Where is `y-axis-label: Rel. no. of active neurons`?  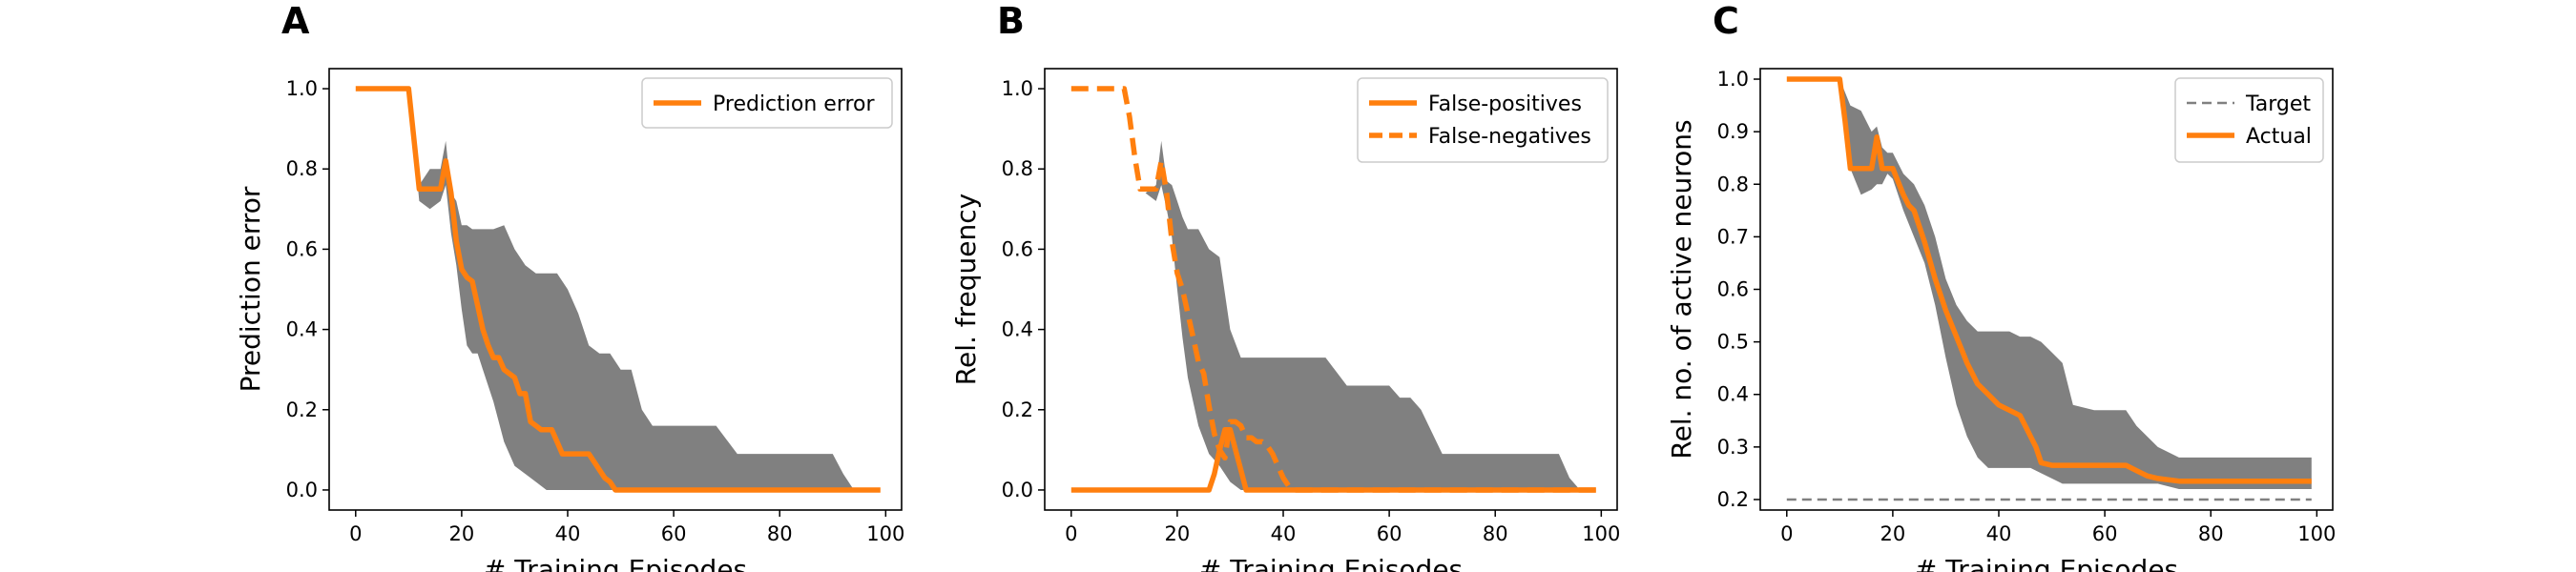
y-axis-label: Rel. no. of active neurons is located at coordinates (1681, 289).